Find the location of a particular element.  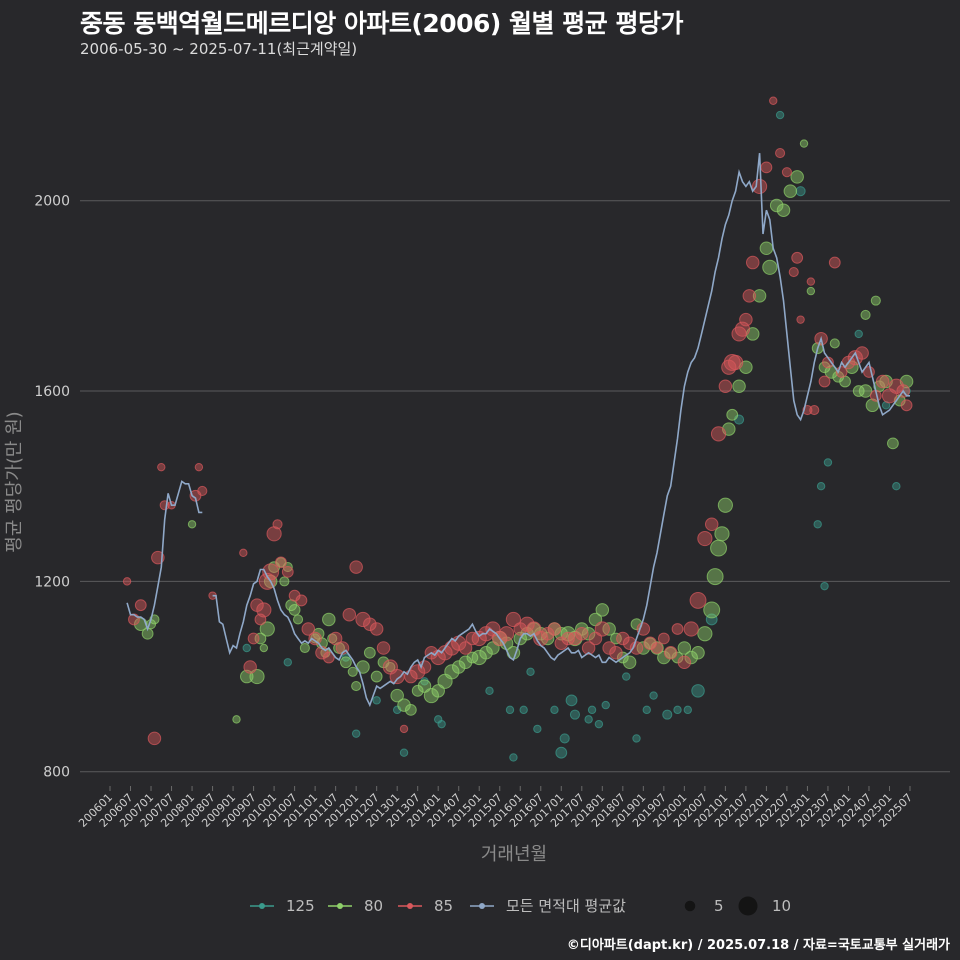

legend-size-label: 5 is located at coordinates (719, 906).